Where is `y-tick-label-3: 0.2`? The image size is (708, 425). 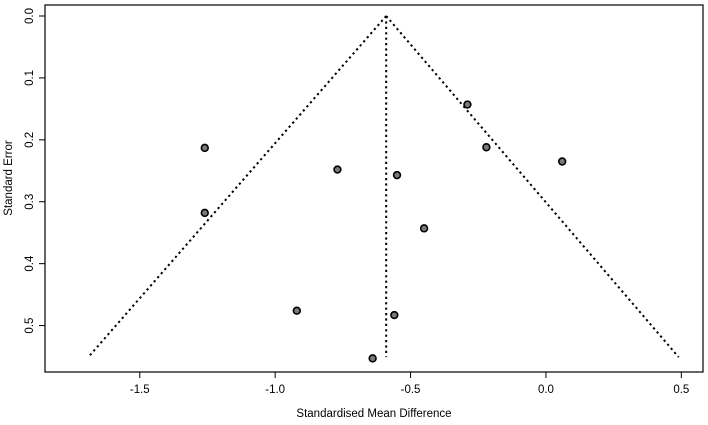
y-tick-label-3: 0.2 is located at coordinates (30, 140).